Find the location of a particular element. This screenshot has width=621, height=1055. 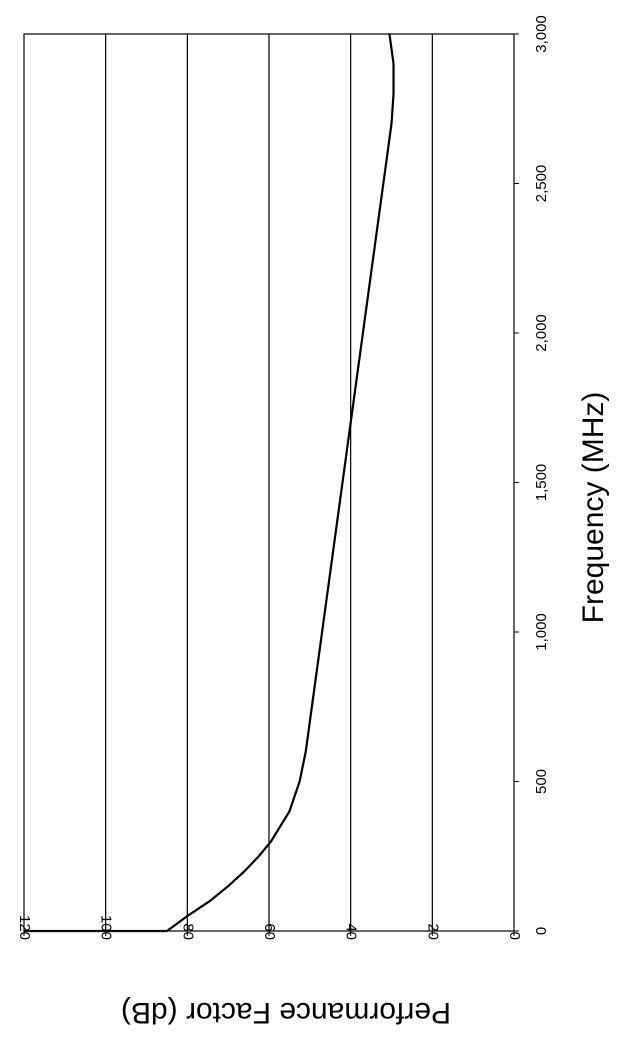

y-tick-labels: 0 20 40 60 80 100 120 is located at coordinates (269, 927).